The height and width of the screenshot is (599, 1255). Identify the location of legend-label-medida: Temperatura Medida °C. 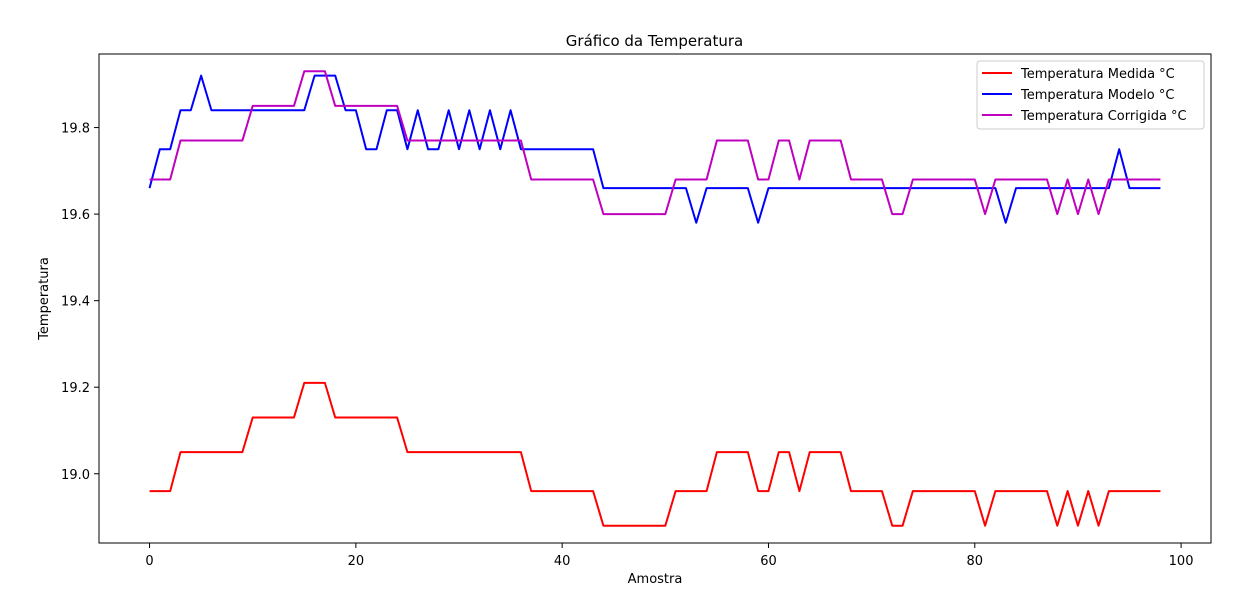
(1097, 74).